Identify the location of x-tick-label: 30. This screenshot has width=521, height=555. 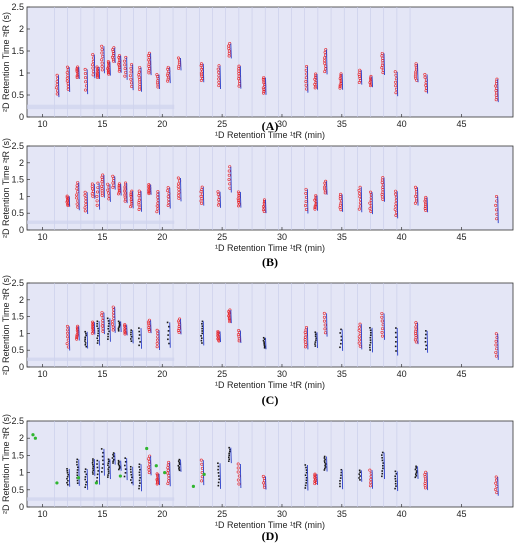
(282, 237).